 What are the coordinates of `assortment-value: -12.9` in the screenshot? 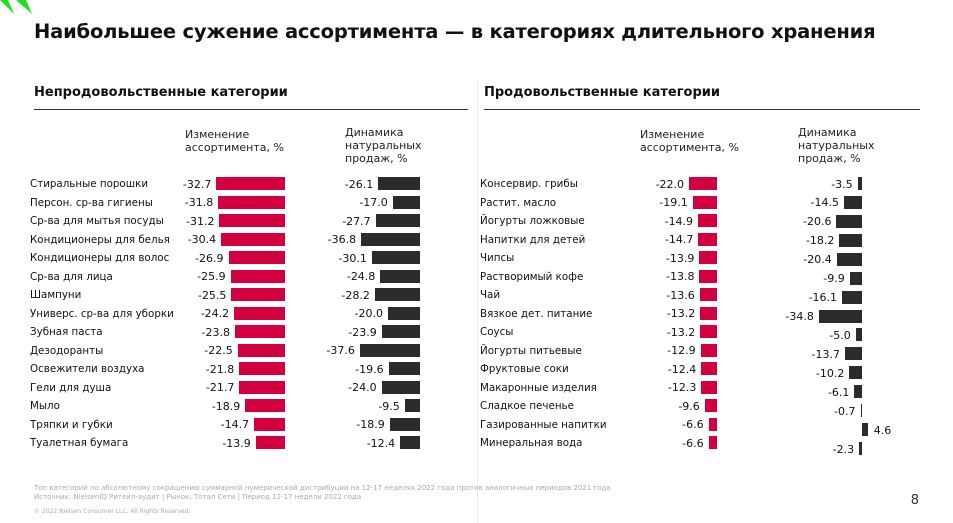 It's located at (681, 350).